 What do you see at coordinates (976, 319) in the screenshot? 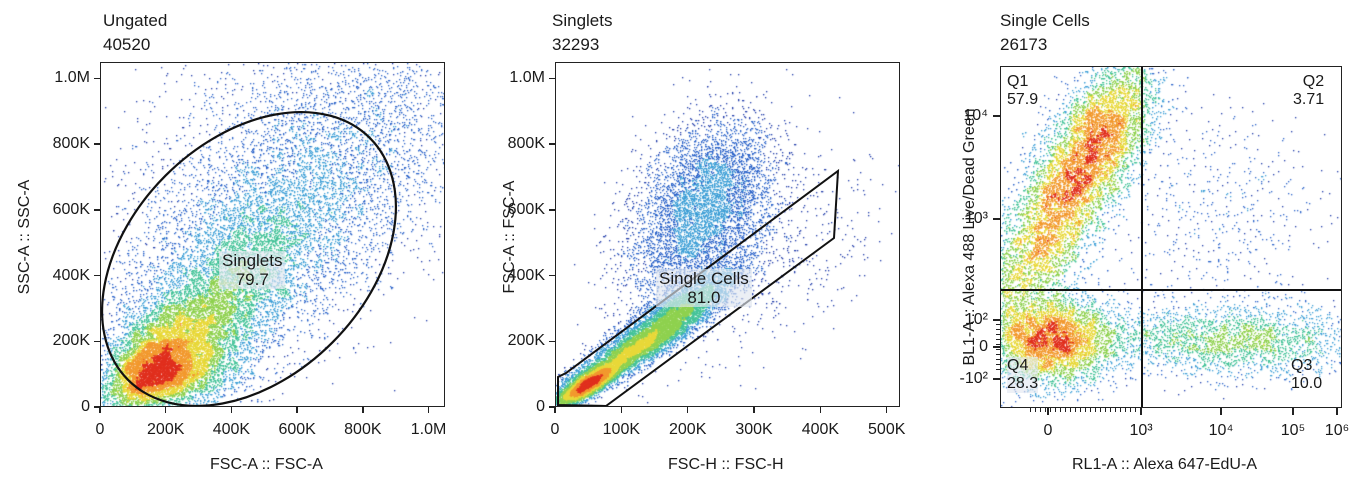
I see `y-tick-label: 10²` at bounding box center [976, 319].